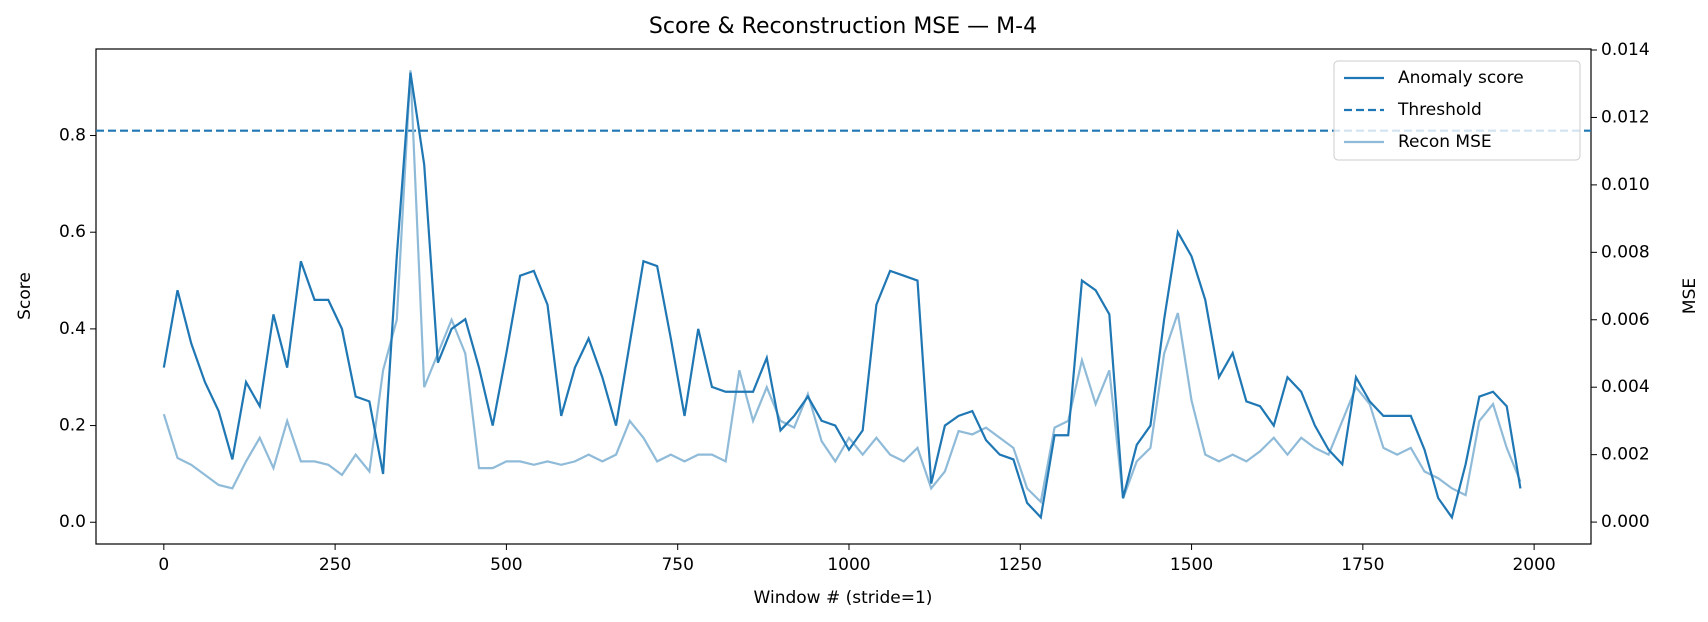  What do you see at coordinates (1690, 296) in the screenshot?
I see `y2-axis-label: MSE` at bounding box center [1690, 296].